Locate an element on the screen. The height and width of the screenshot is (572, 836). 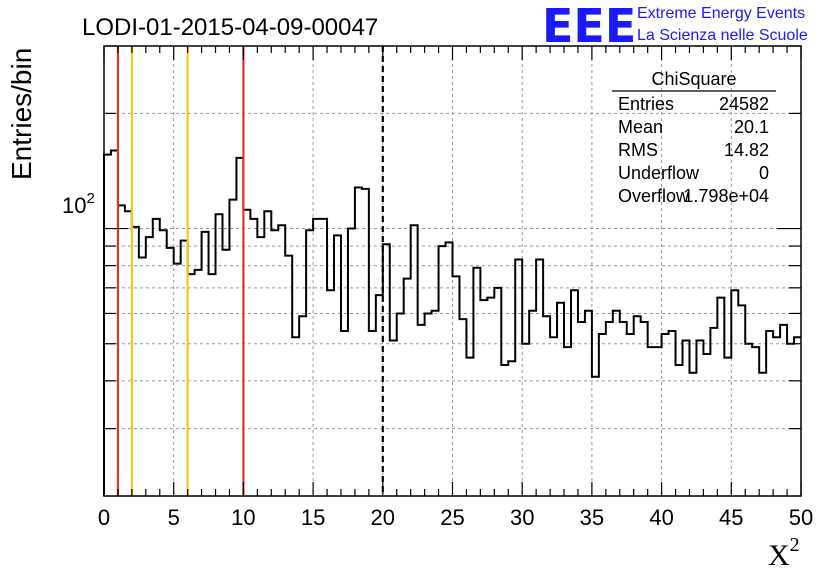
stats-value: 14.82 is located at coordinates (746, 150).